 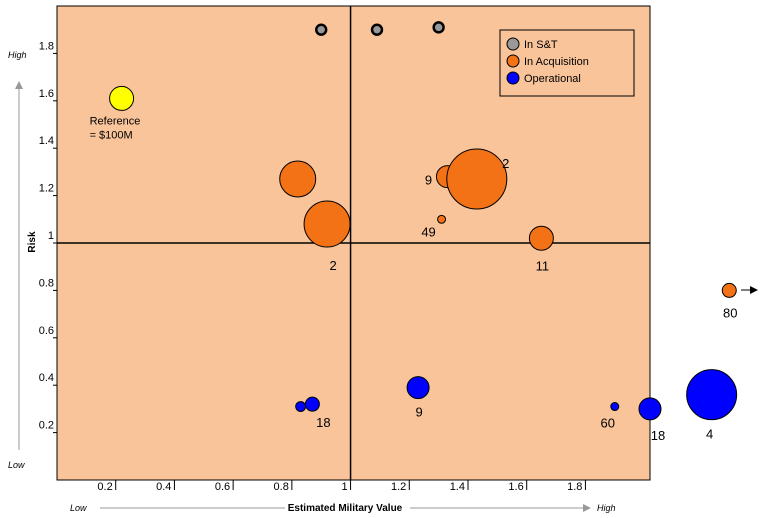 What do you see at coordinates (16, 465) in the screenshot?
I see `y-low: Low` at bounding box center [16, 465].